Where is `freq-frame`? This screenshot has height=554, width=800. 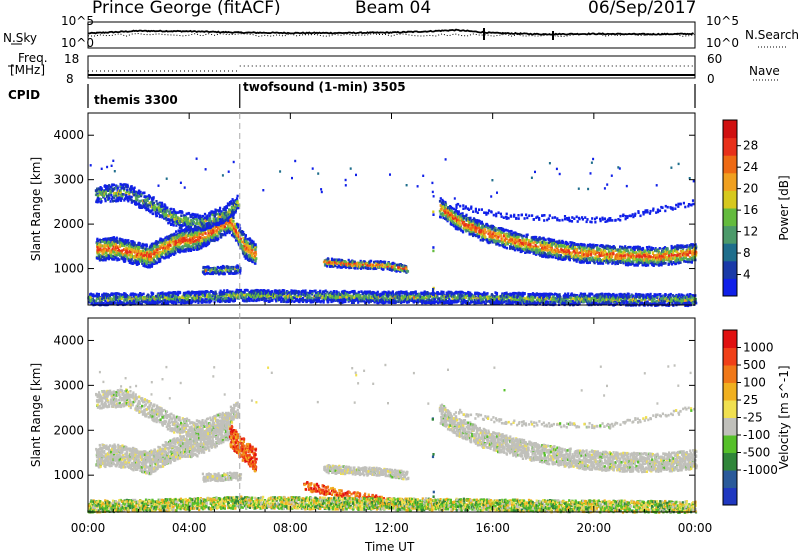 freq-frame is located at coordinates (391, 67).